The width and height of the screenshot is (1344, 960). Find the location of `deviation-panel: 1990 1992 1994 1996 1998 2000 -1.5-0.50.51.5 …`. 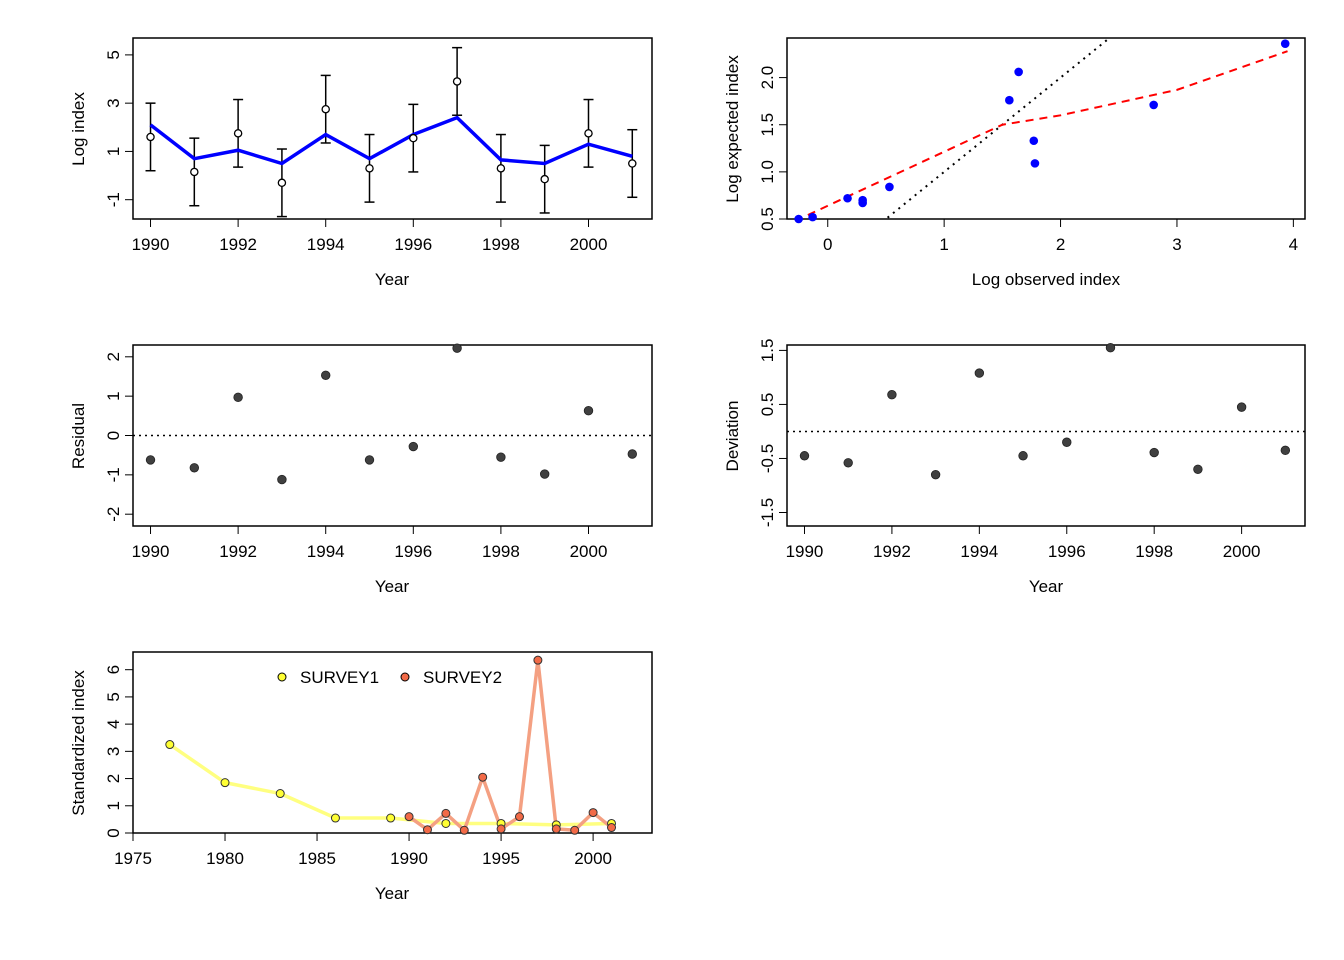

deviation-panel: 1990 1992 1994 1996 1998 2000 -1.5-0.50.51.5 … is located at coordinates (1014, 467).